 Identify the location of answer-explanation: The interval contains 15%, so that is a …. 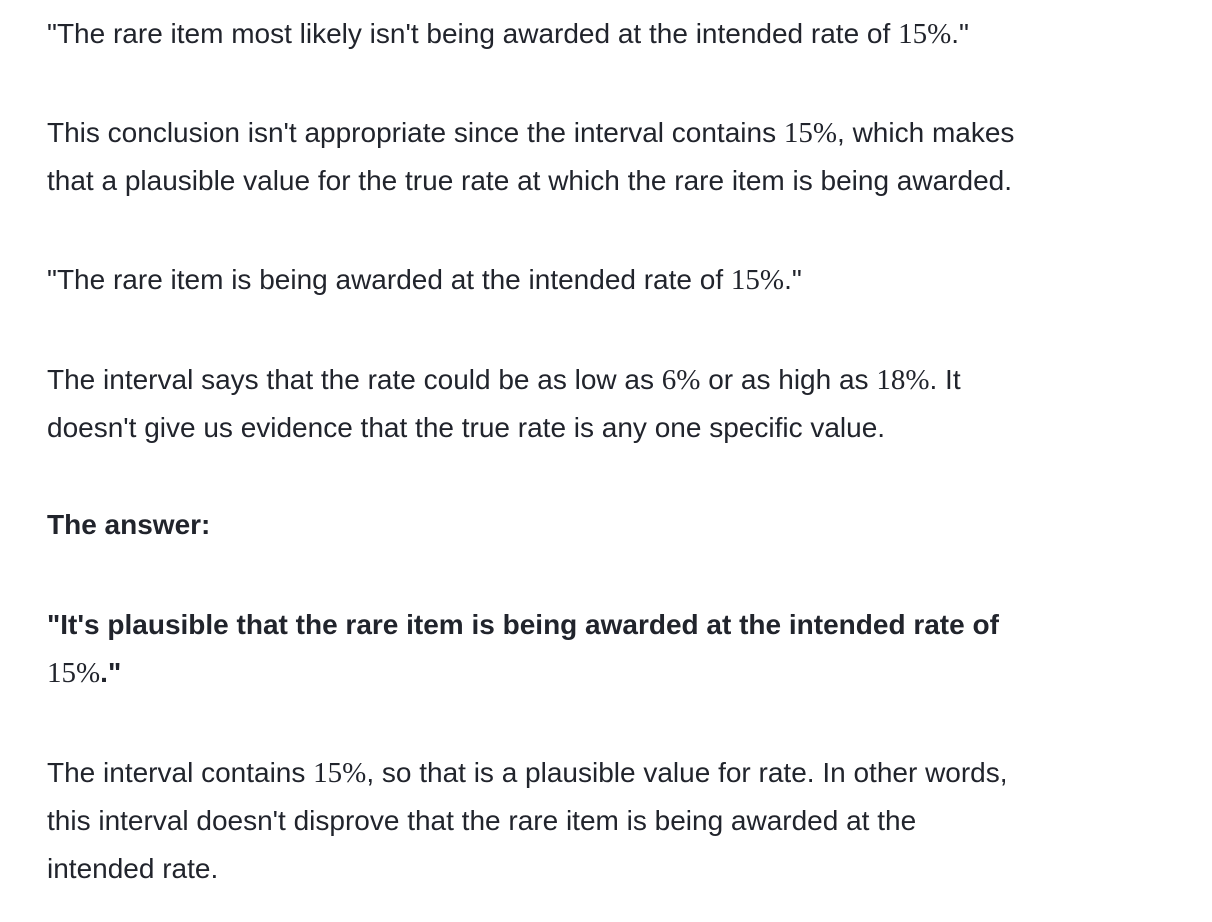
(527, 821).